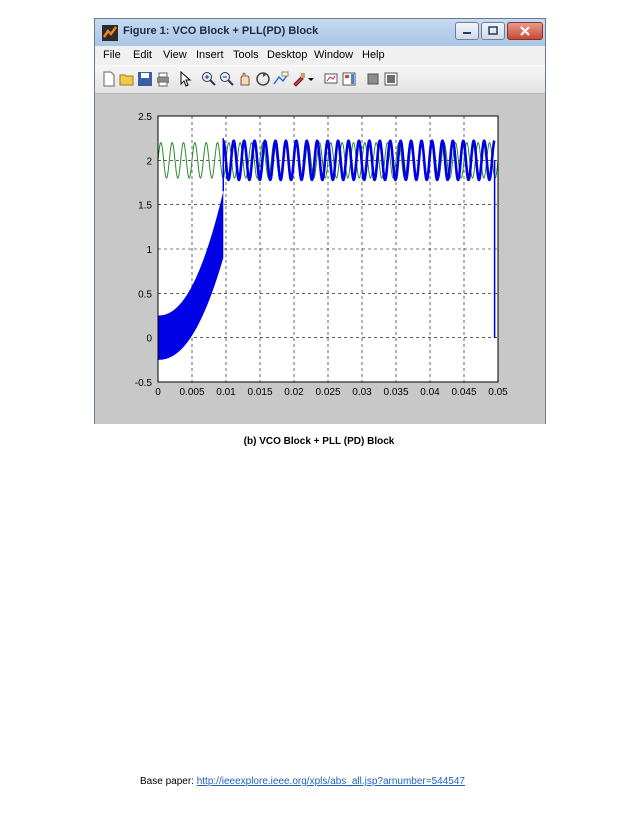 This screenshot has width=638, height=826. What do you see at coordinates (149, 339) in the screenshot?
I see `y-tick-label: 0` at bounding box center [149, 339].